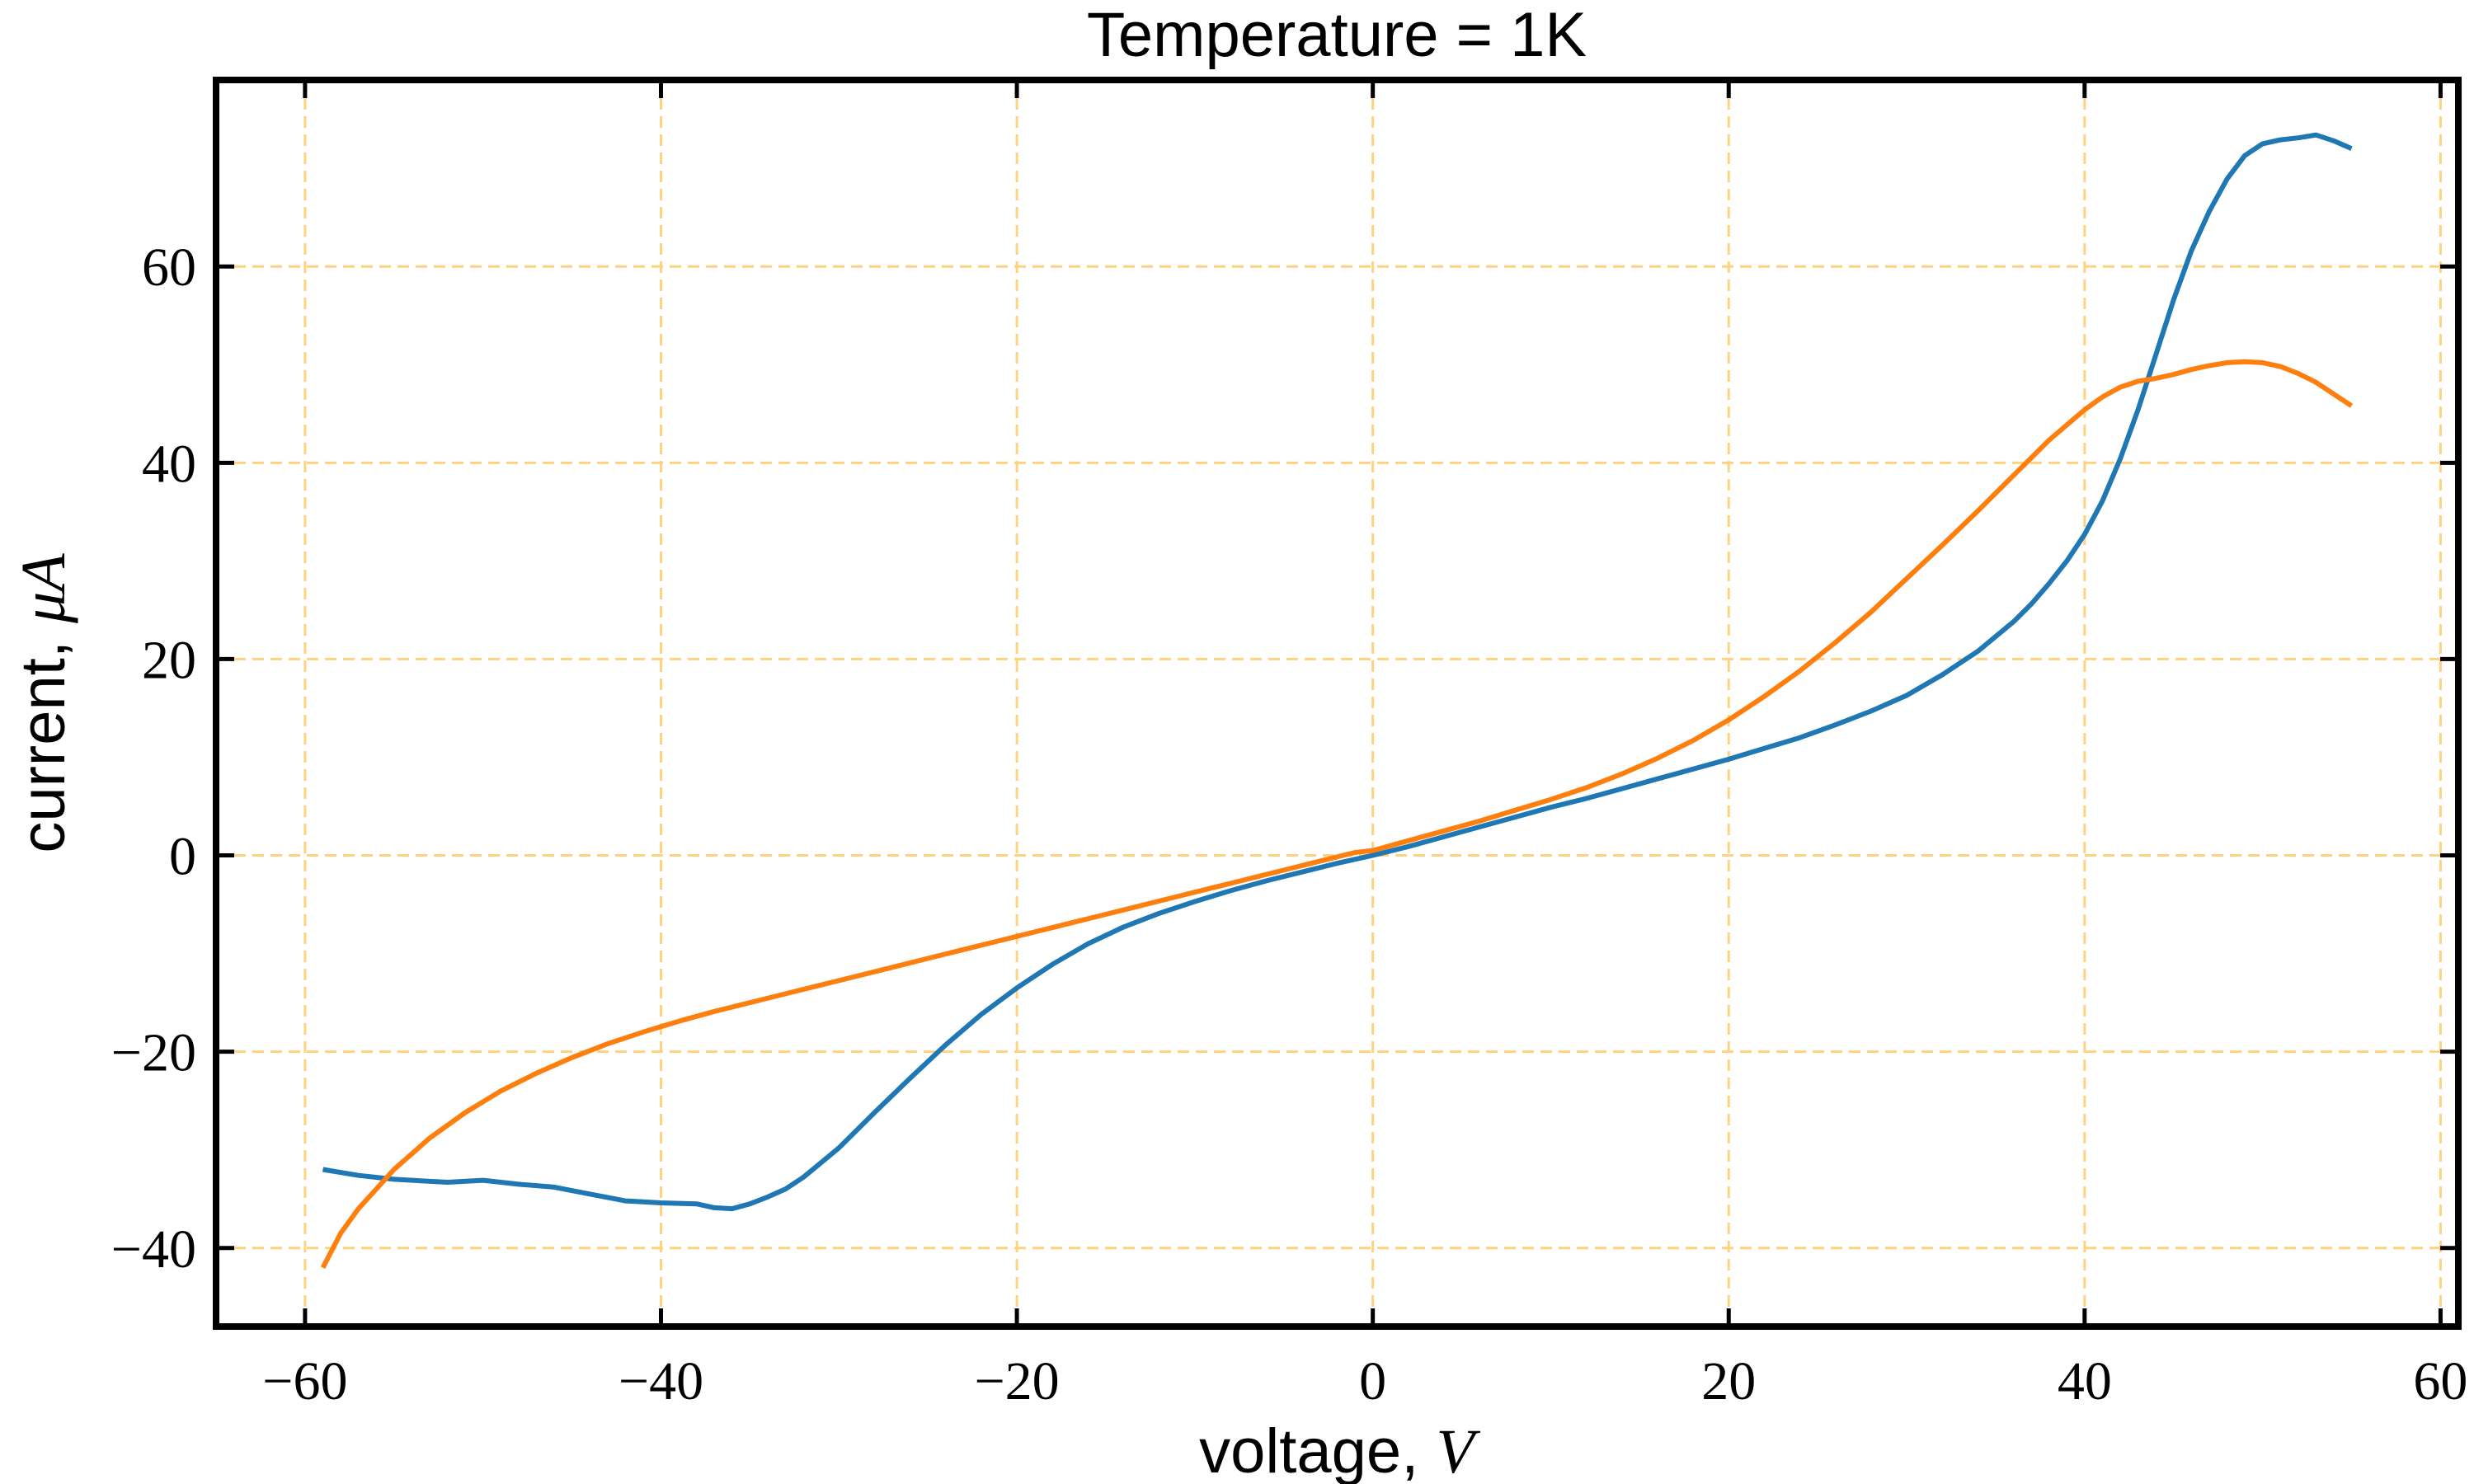  I want to click on y-tick-label: −40, so click(153, 1249).